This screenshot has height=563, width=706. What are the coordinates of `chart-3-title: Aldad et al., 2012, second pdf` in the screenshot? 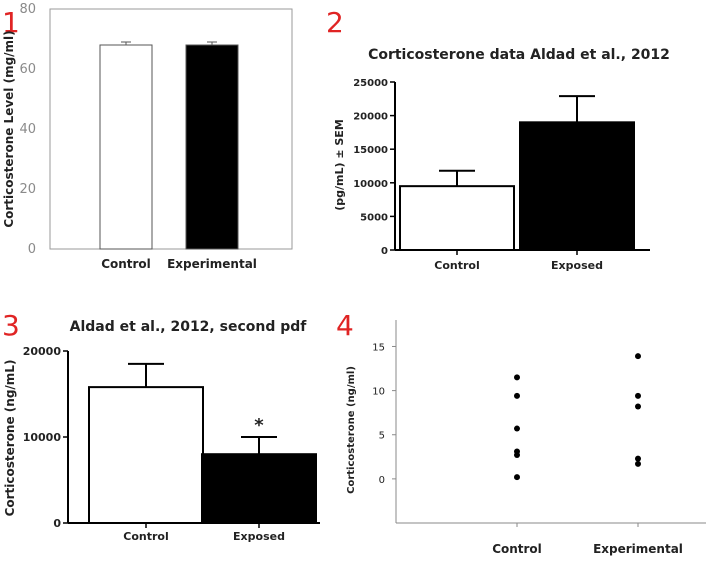 It's located at (189, 327).